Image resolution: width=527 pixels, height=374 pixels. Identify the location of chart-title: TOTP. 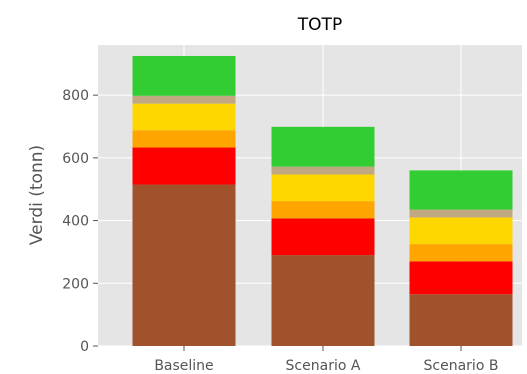
(319, 25).